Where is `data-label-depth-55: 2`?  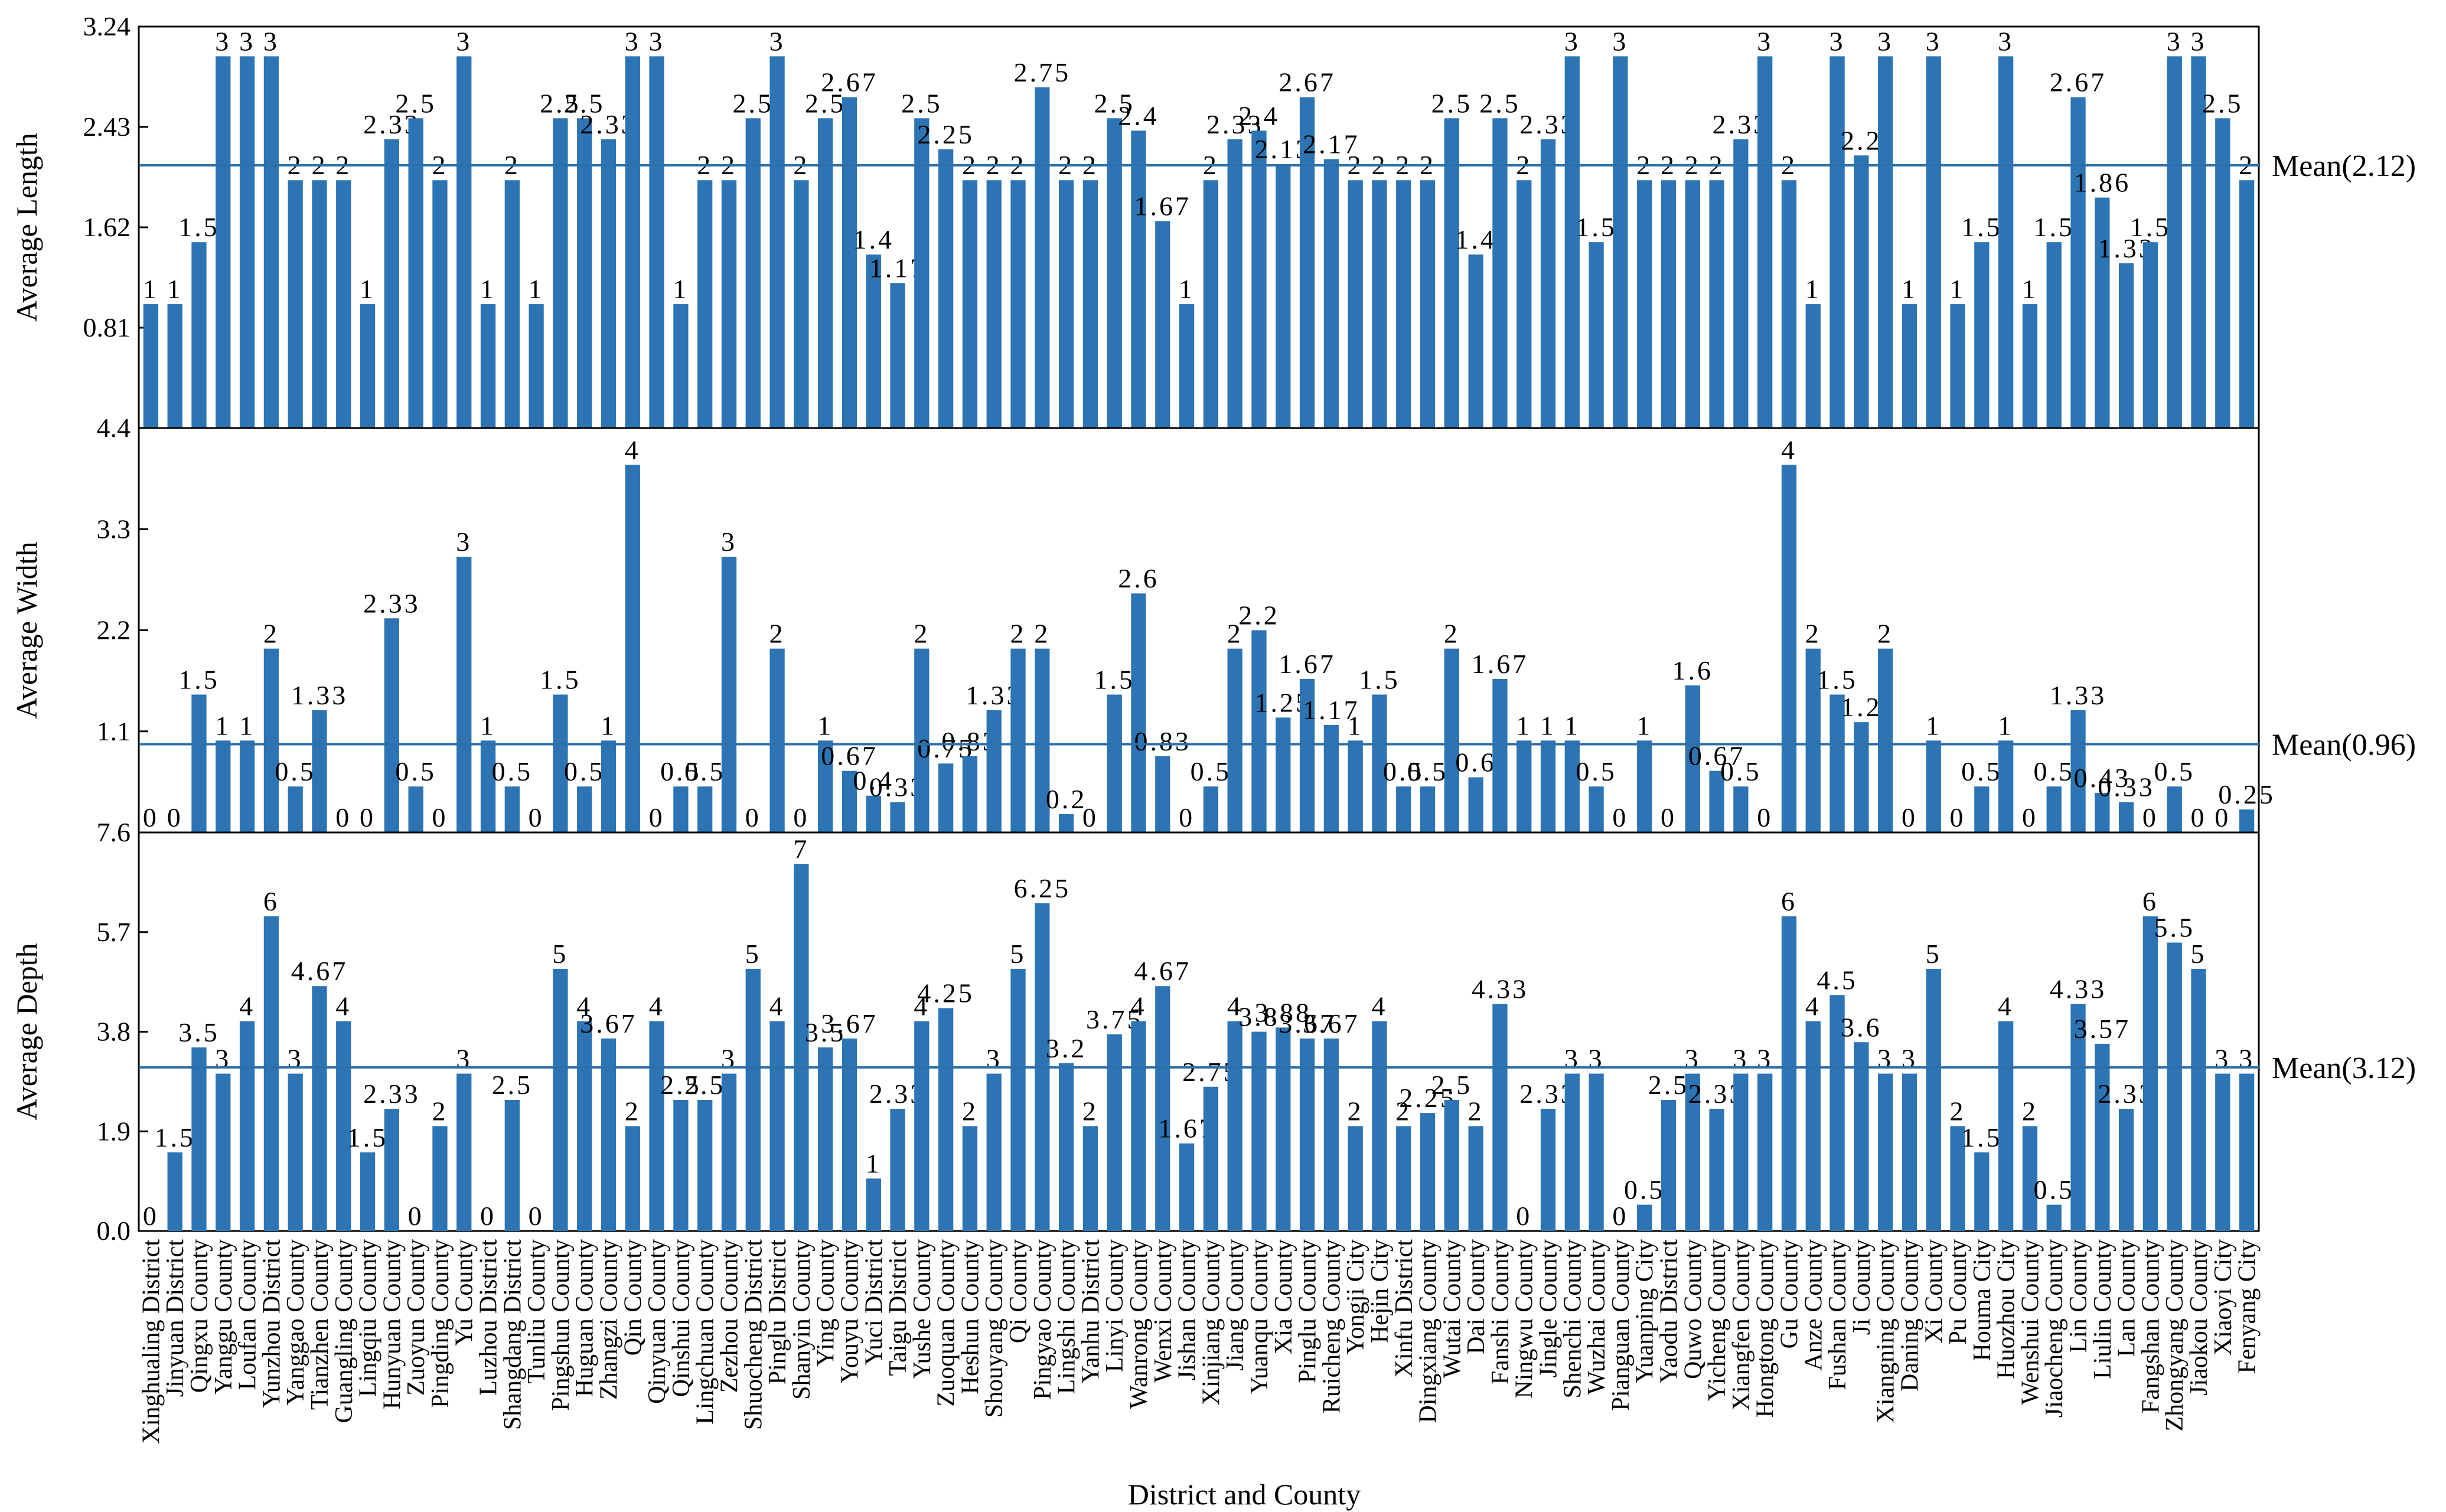 data-label-depth-55: 2 is located at coordinates (1476, 1111).